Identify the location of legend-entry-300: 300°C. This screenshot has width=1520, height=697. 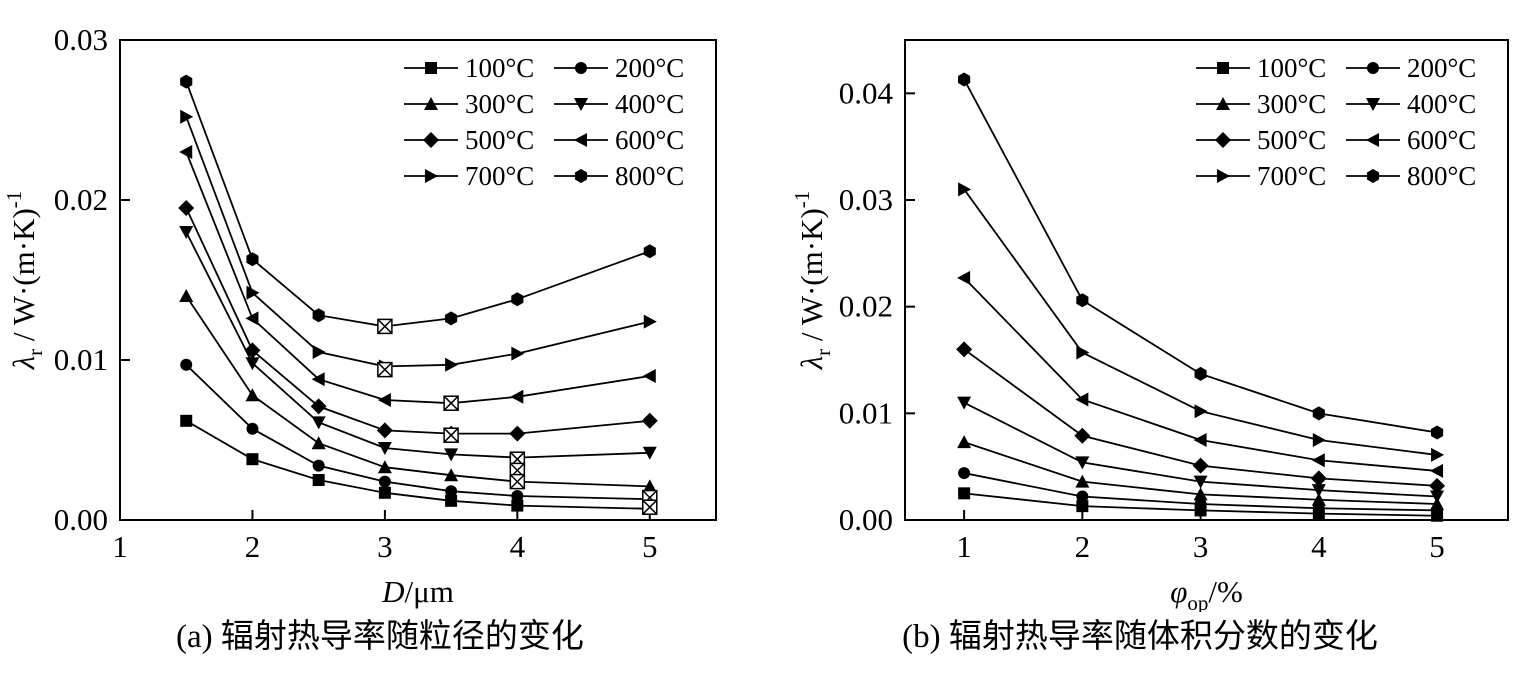
(469, 104).